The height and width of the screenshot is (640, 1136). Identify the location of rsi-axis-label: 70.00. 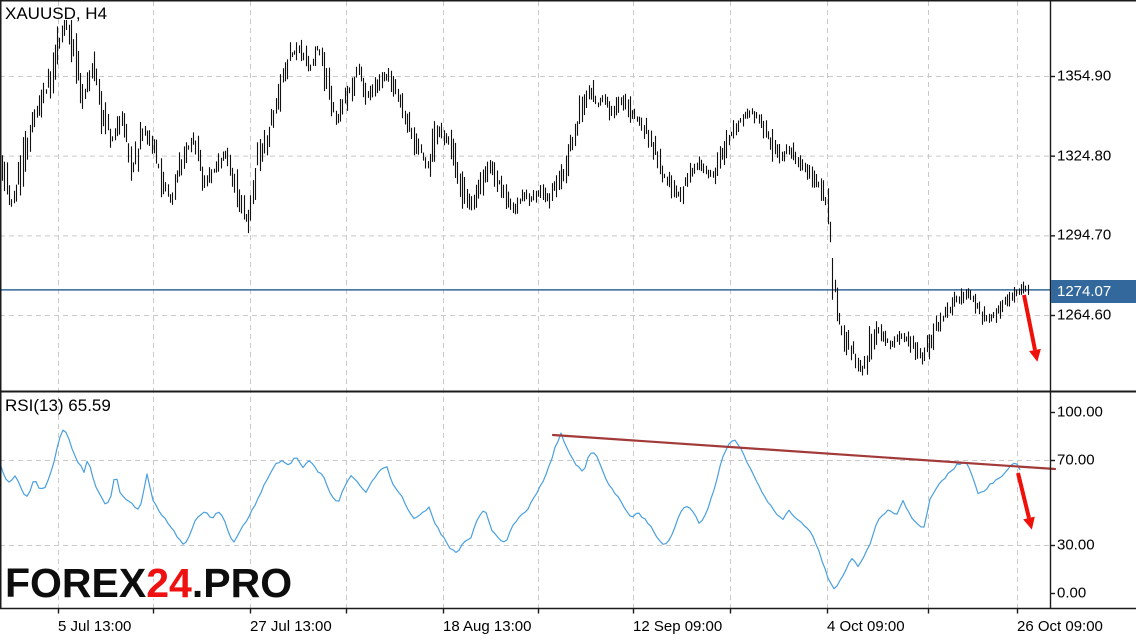
(1076, 460).